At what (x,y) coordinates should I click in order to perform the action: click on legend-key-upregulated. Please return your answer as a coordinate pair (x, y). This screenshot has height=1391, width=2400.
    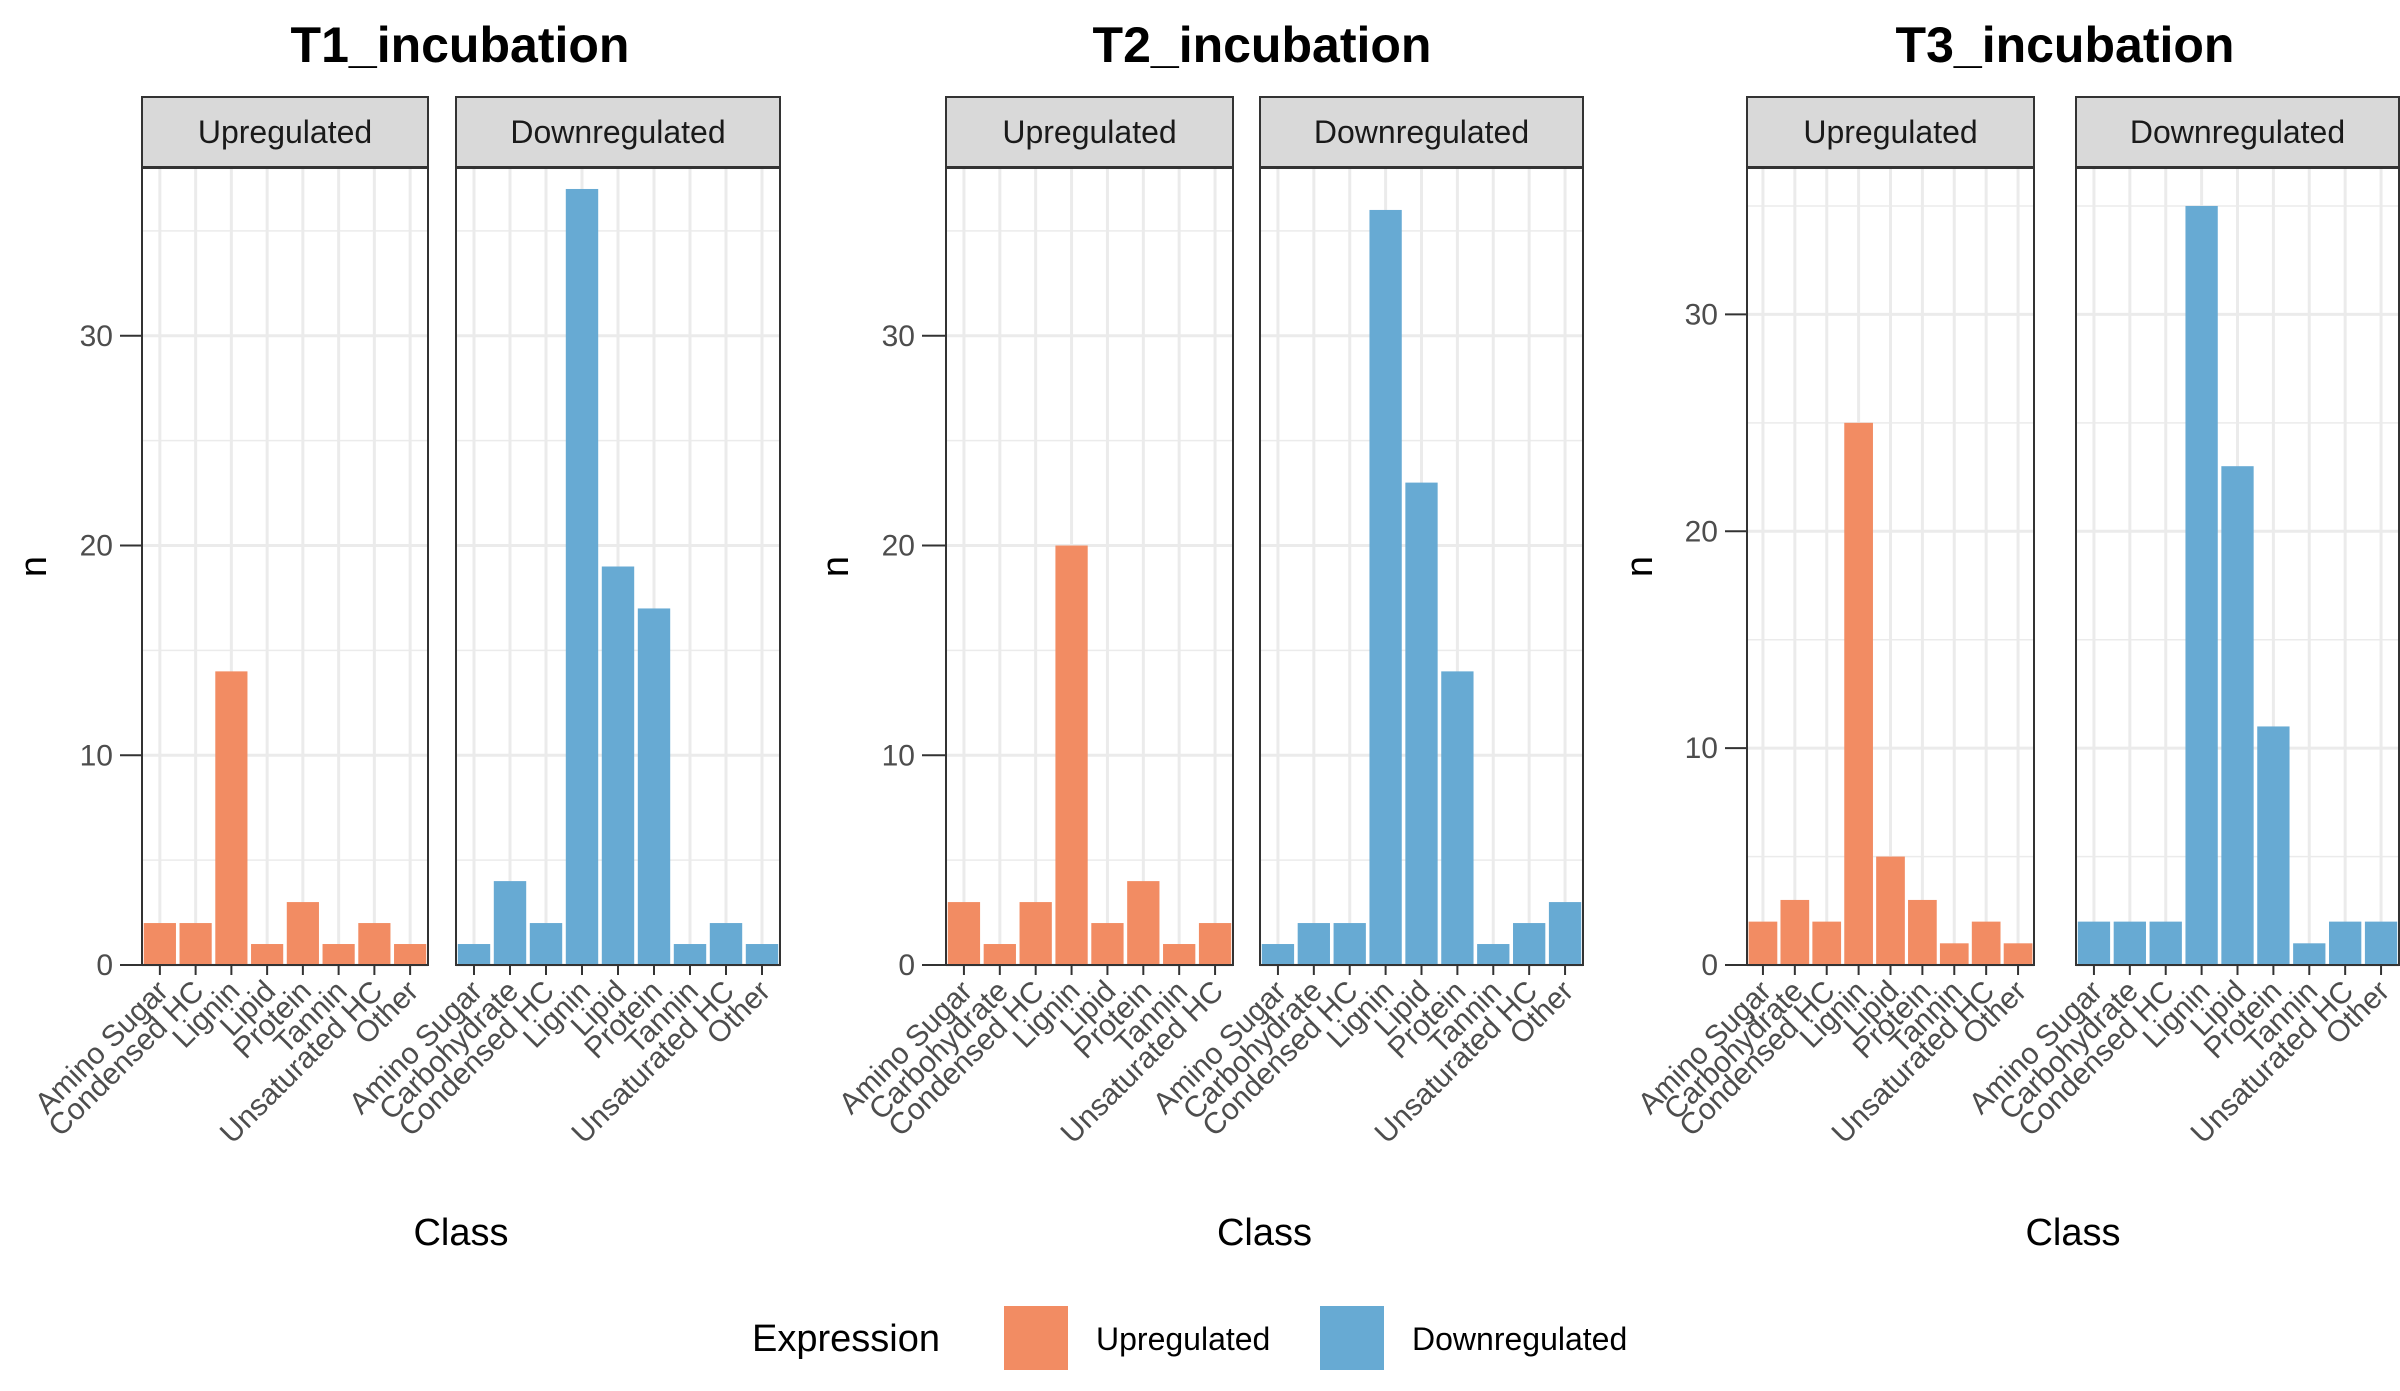
    Looking at the image, I should click on (1036, 1338).